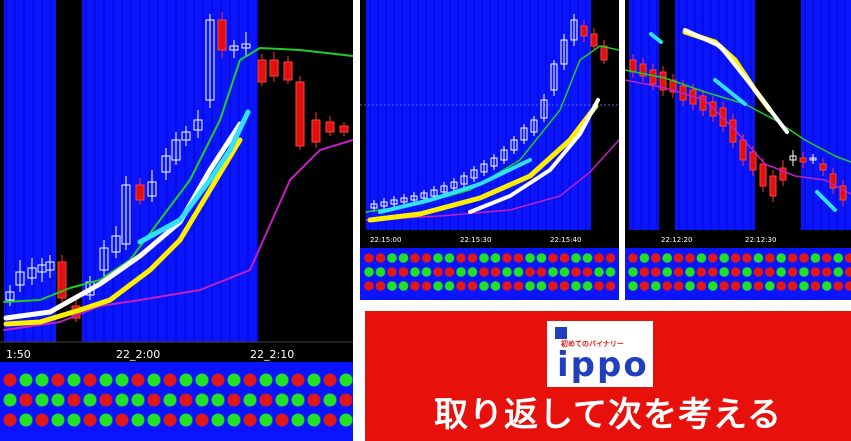  Describe the element at coordinates (592, 344) in the screenshot. I see `logo-tagline: 初めてのバイナリー` at that location.